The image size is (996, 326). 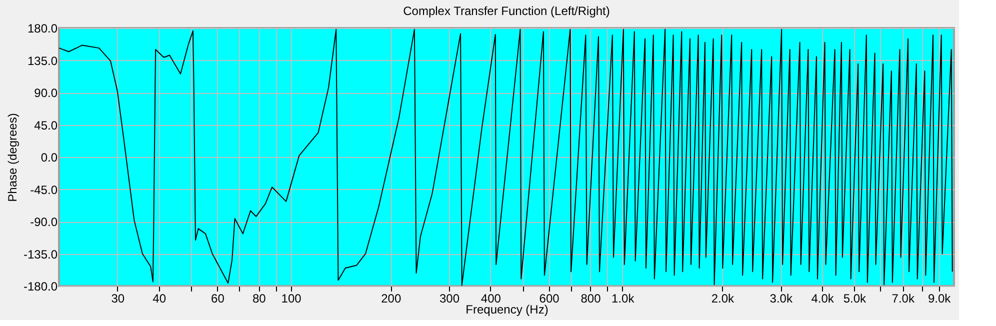 I want to click on y-tick-label: 45.0, so click(x=46, y=125).